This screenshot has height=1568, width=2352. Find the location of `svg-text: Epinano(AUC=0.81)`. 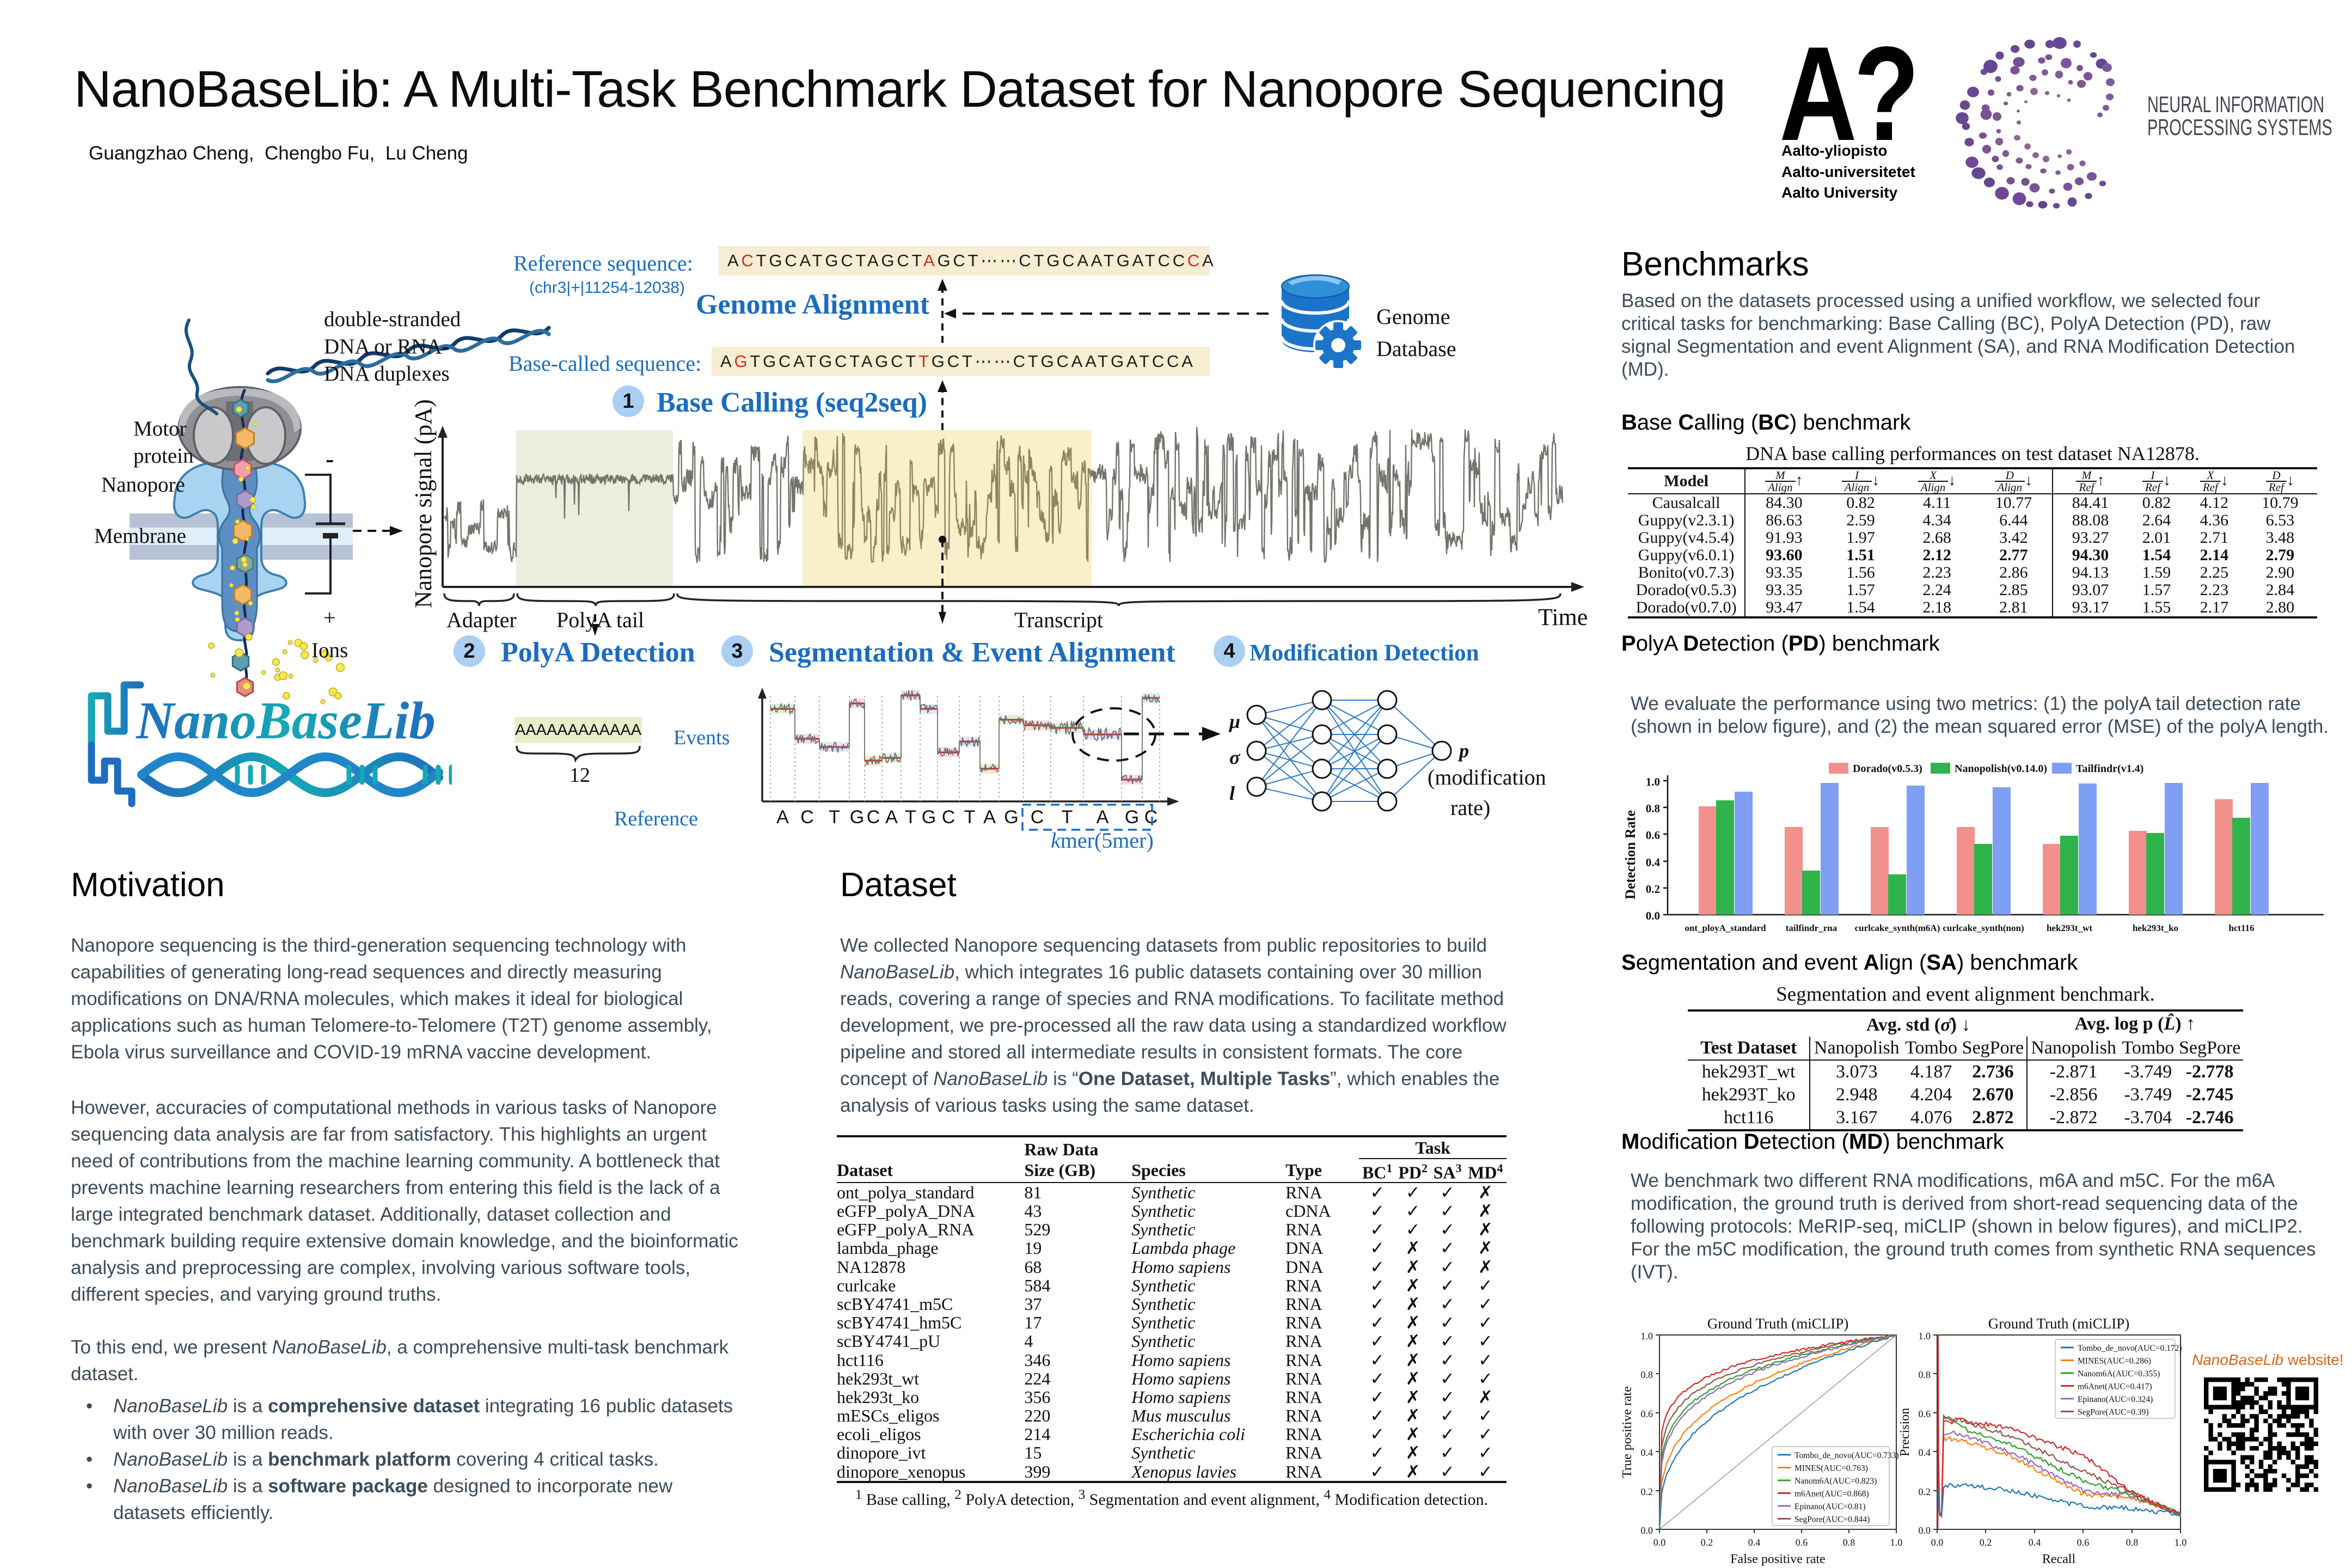

svg-text: Epinano(AUC=0.81) is located at coordinates (1830, 1506).